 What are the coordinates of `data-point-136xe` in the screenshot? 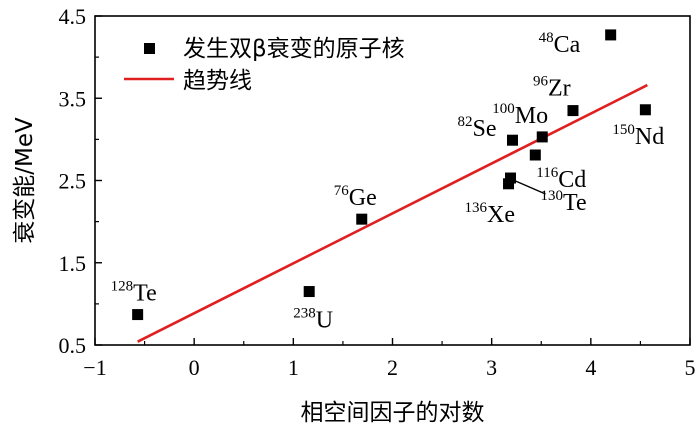 It's located at (509, 184).